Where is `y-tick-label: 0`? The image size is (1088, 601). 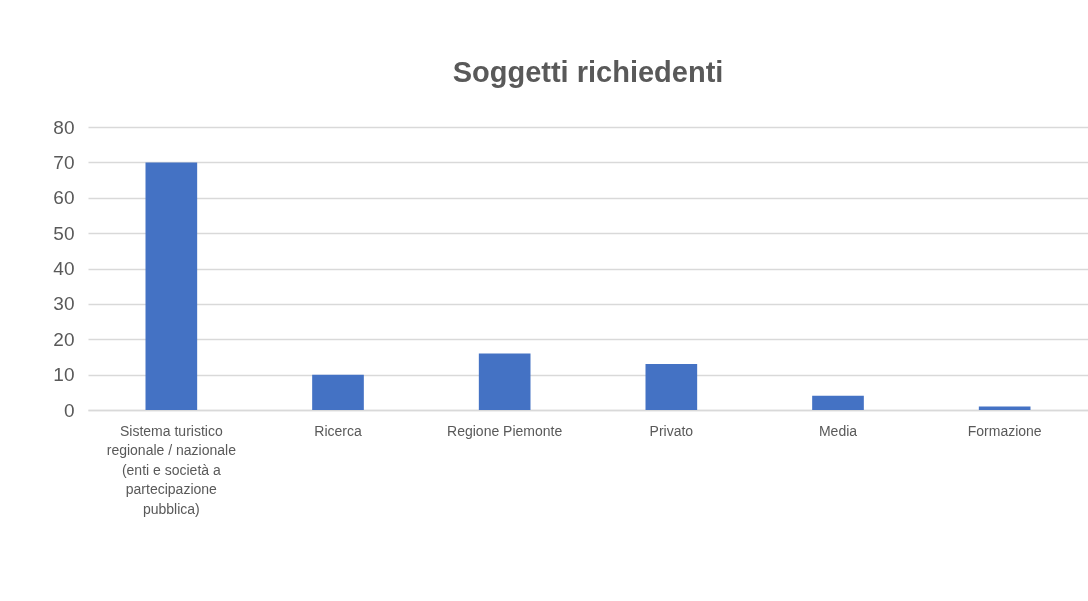
y-tick-label: 0 is located at coordinates (69, 410).